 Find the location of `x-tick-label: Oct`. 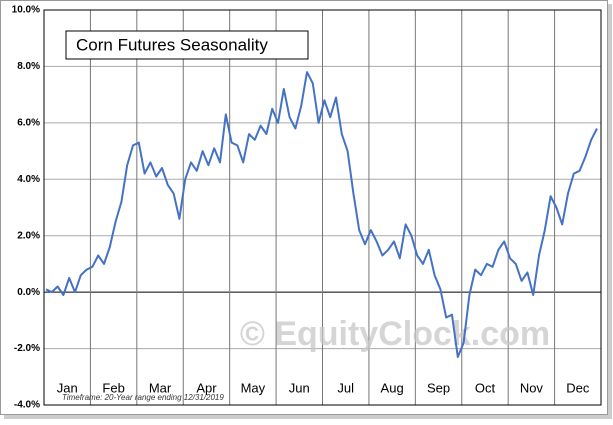

x-tick-label: Oct is located at coordinates (485, 387).